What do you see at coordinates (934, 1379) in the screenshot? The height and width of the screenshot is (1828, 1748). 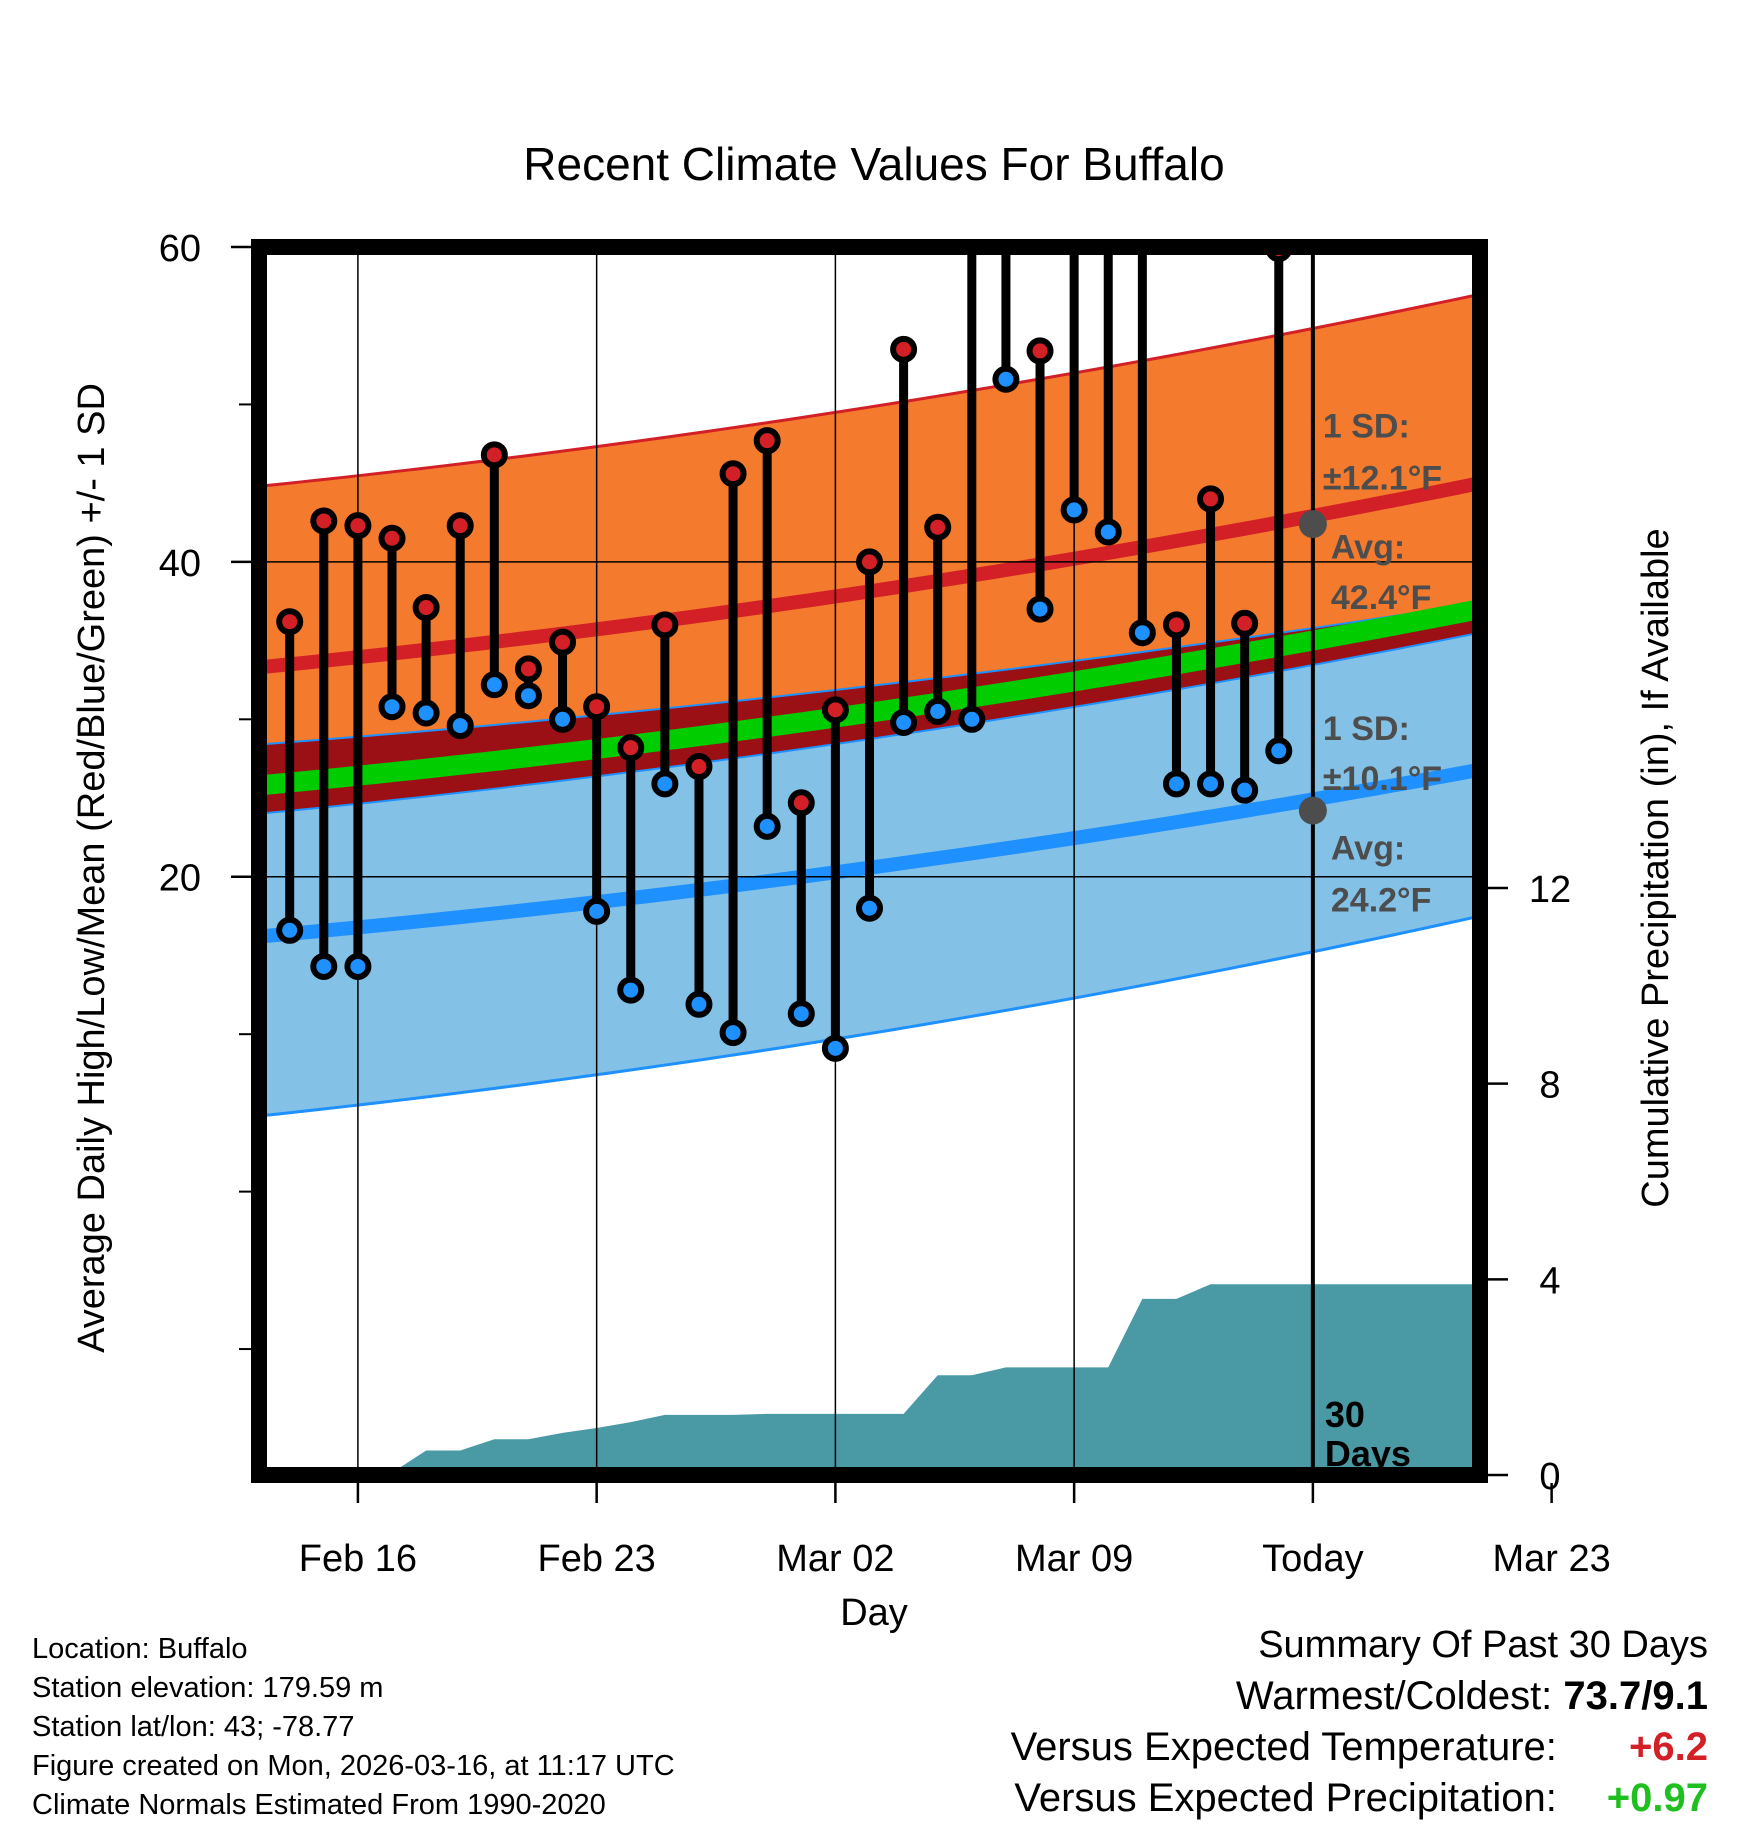 I see `precip-area` at bounding box center [934, 1379].